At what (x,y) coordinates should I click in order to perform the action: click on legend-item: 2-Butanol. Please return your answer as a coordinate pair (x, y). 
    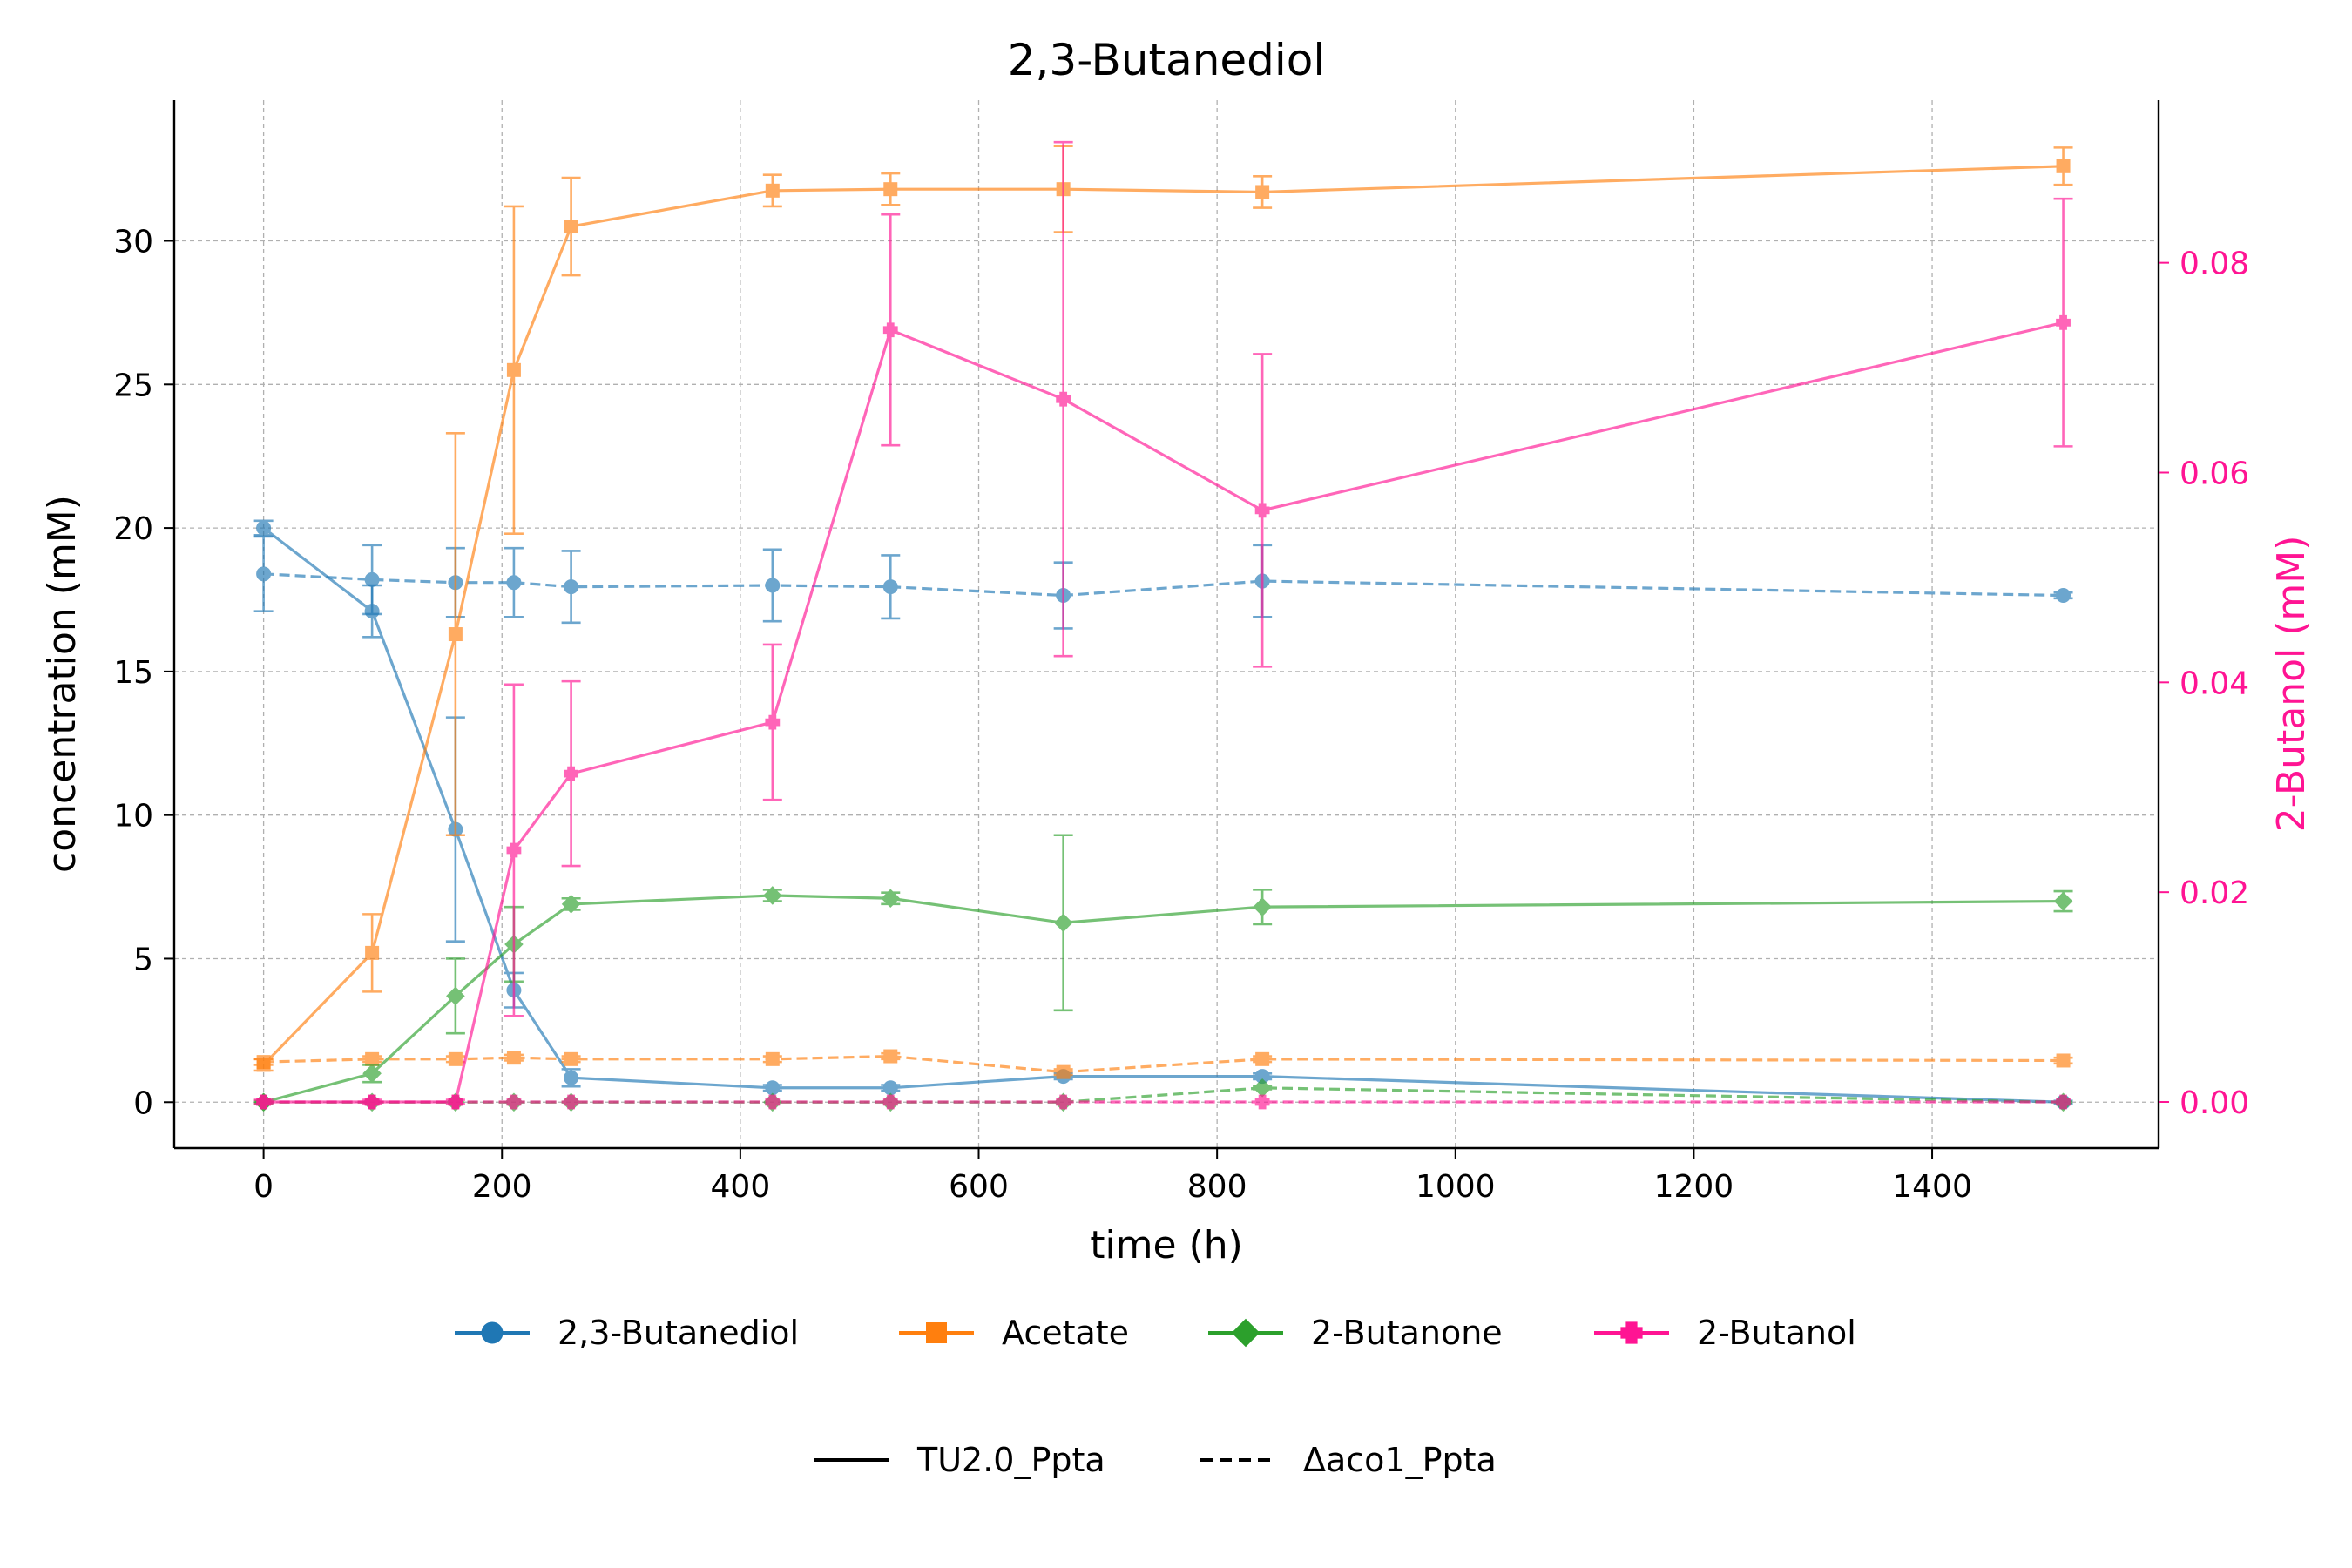
    Looking at the image, I should click on (1725, 1333).